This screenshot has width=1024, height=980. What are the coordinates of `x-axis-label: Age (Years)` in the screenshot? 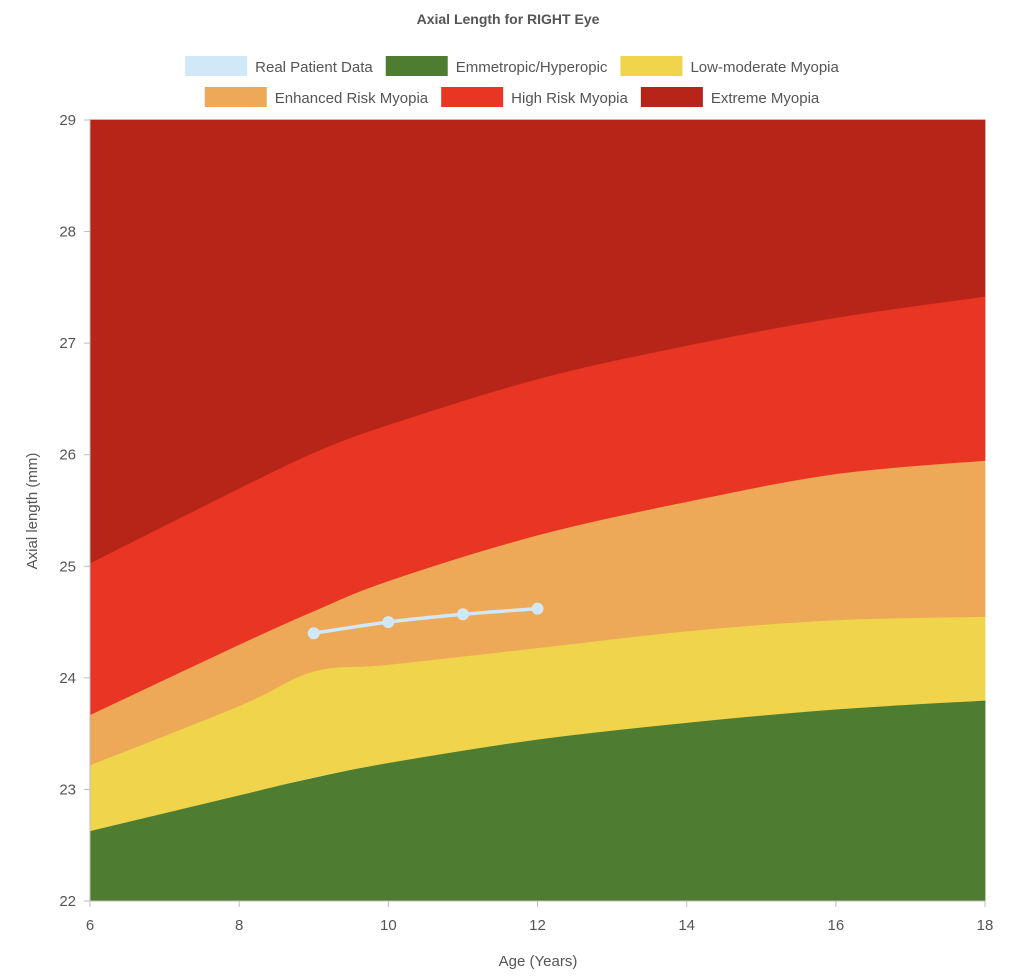 It's located at (538, 961).